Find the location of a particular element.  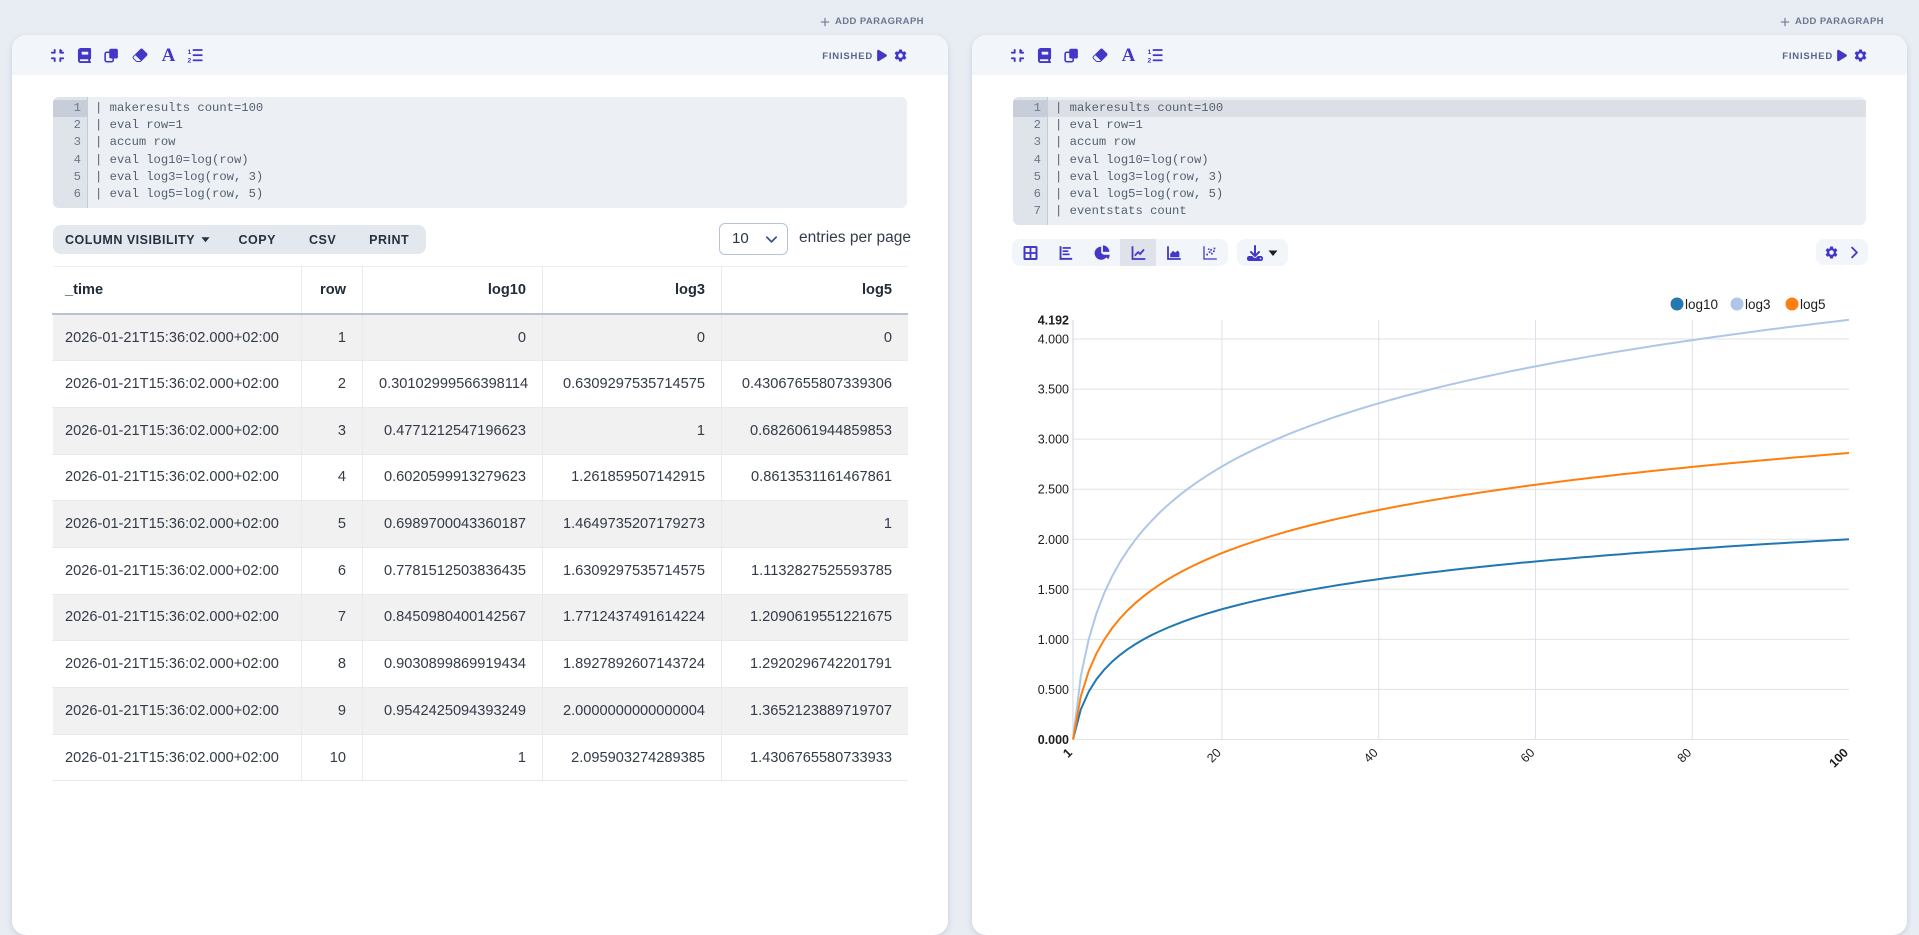

svg-text: 0.500 is located at coordinates (1053, 690).